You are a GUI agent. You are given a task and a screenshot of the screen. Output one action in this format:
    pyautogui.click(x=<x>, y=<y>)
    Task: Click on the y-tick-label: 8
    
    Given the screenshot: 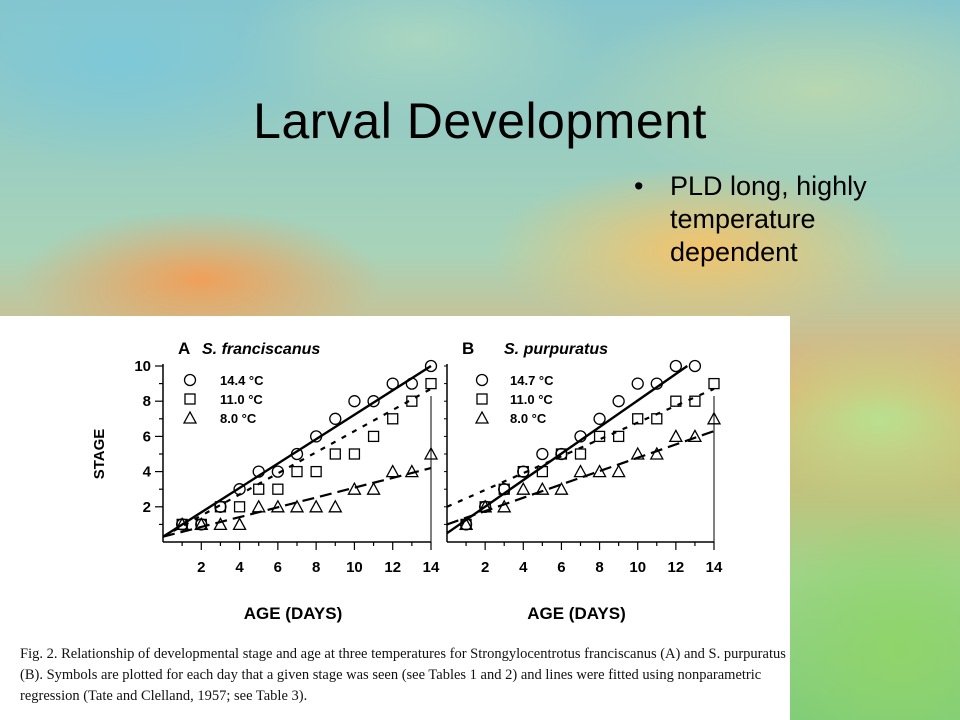 What is the action you would take?
    pyautogui.click(x=147, y=401)
    